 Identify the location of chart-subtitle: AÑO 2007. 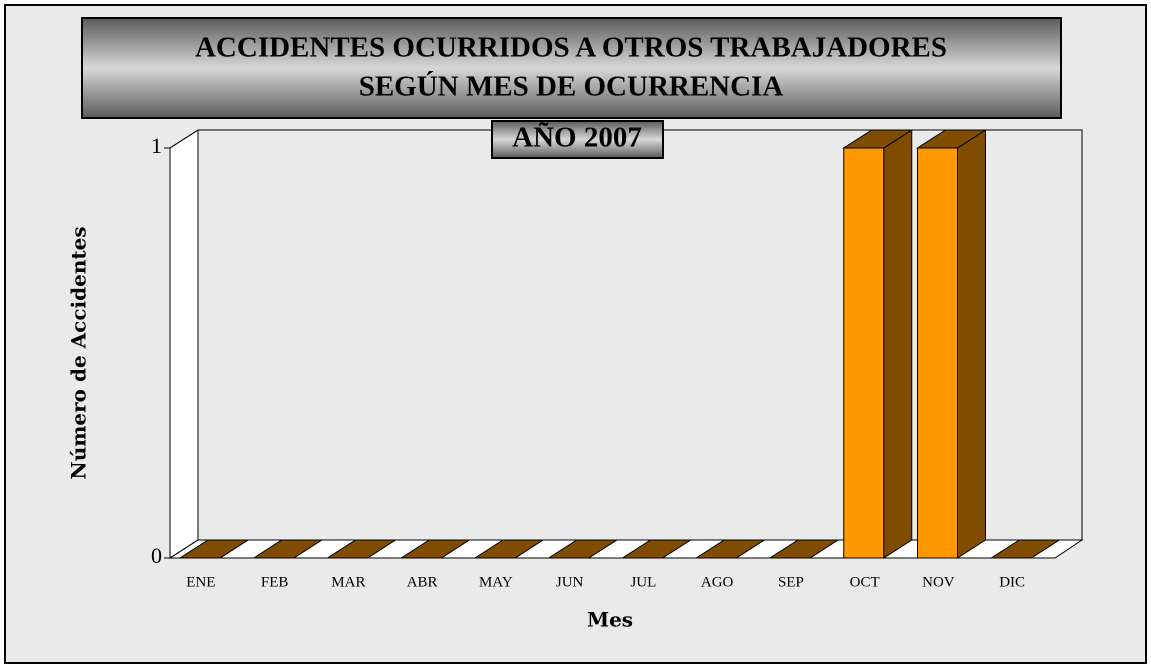
(577, 137).